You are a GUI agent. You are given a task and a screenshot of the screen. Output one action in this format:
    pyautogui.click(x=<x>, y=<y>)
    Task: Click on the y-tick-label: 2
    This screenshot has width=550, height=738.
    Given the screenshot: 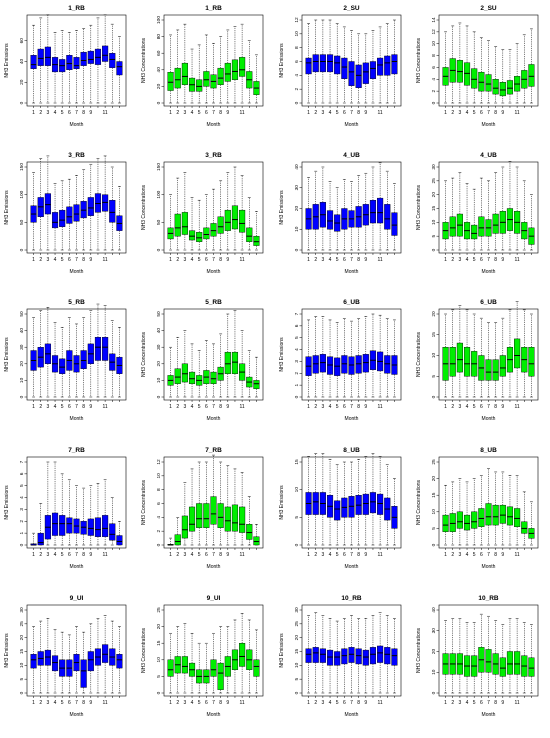 What is the action you would take?
    pyautogui.click(x=22, y=521)
    